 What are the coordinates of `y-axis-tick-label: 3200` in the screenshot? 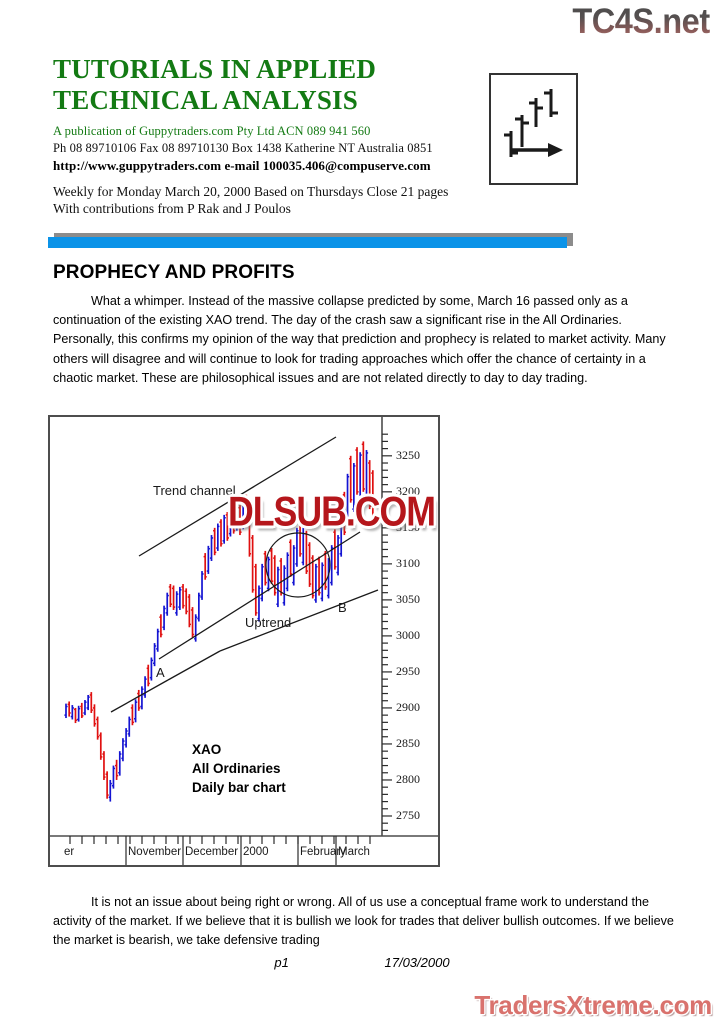 It's located at (408, 490).